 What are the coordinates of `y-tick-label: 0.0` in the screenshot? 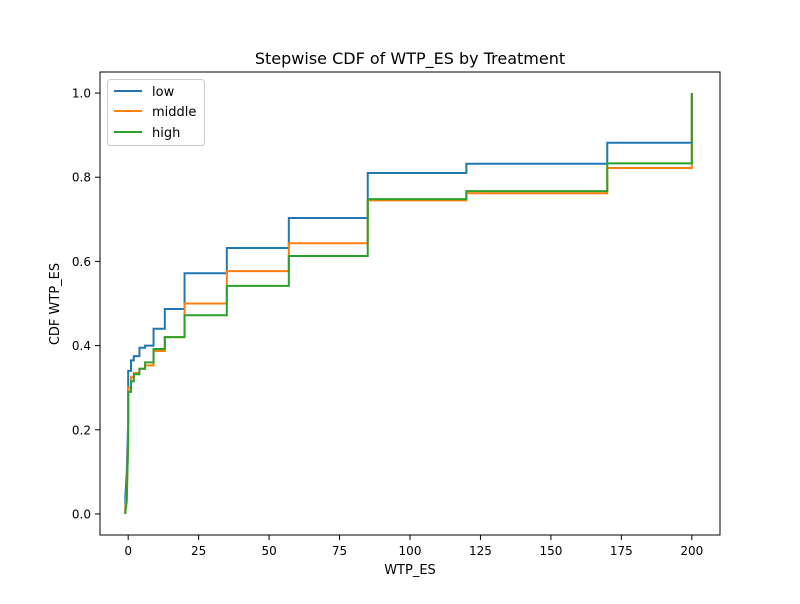 It's located at (81, 514).